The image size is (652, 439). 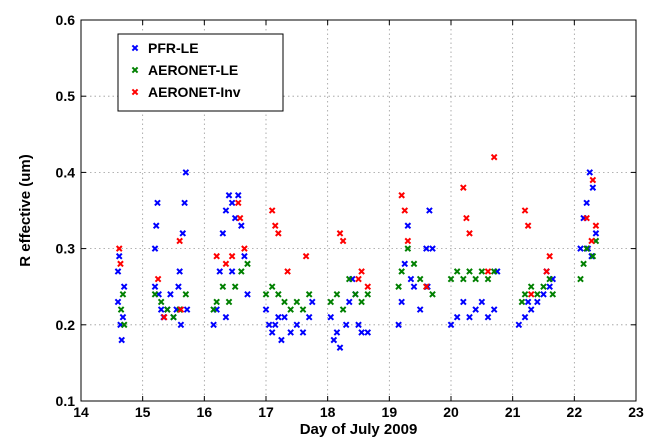 What do you see at coordinates (636, 412) in the screenshot?
I see `x-tick-label: 23` at bounding box center [636, 412].